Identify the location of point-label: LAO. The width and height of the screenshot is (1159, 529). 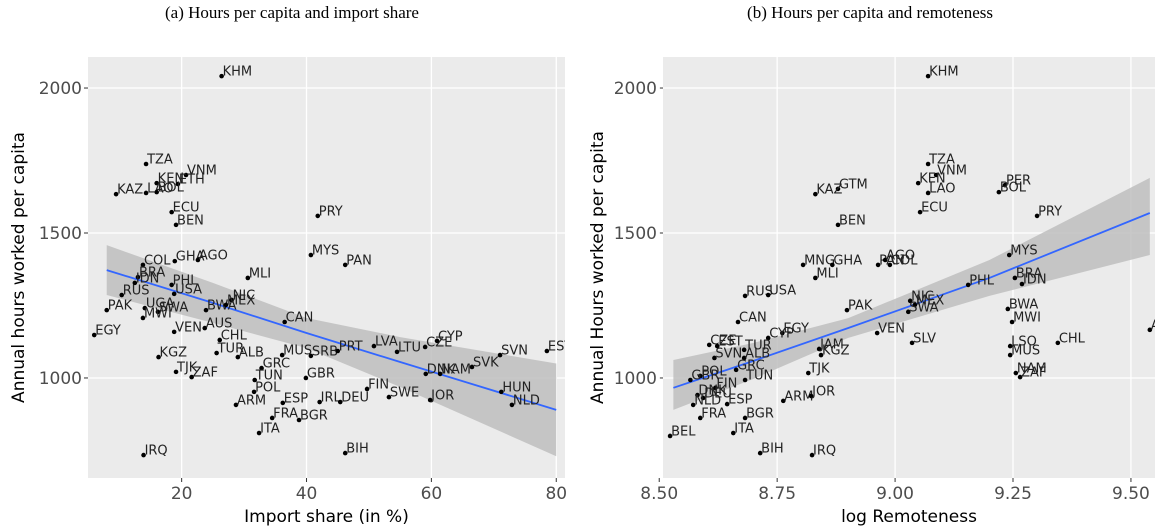
(942, 188).